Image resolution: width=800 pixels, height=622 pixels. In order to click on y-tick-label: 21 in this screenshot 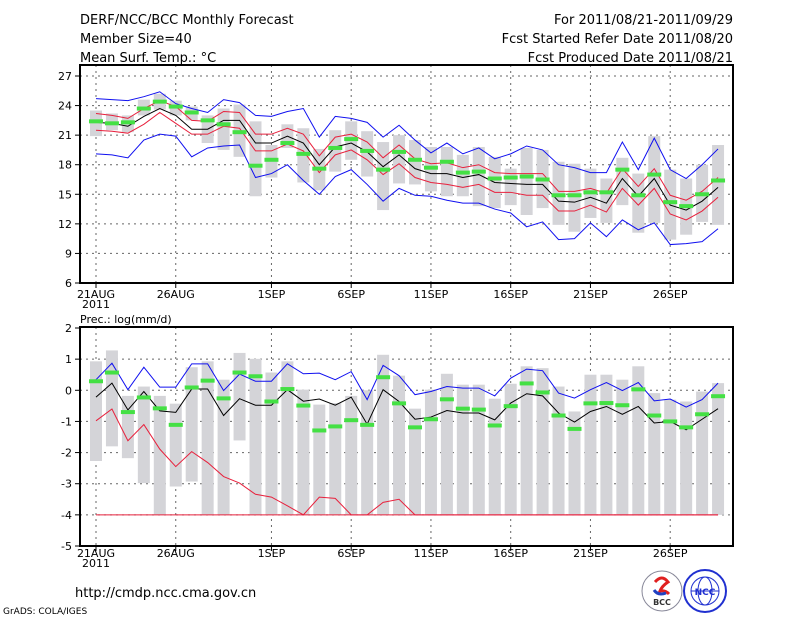, I will do `click(65, 135)`.